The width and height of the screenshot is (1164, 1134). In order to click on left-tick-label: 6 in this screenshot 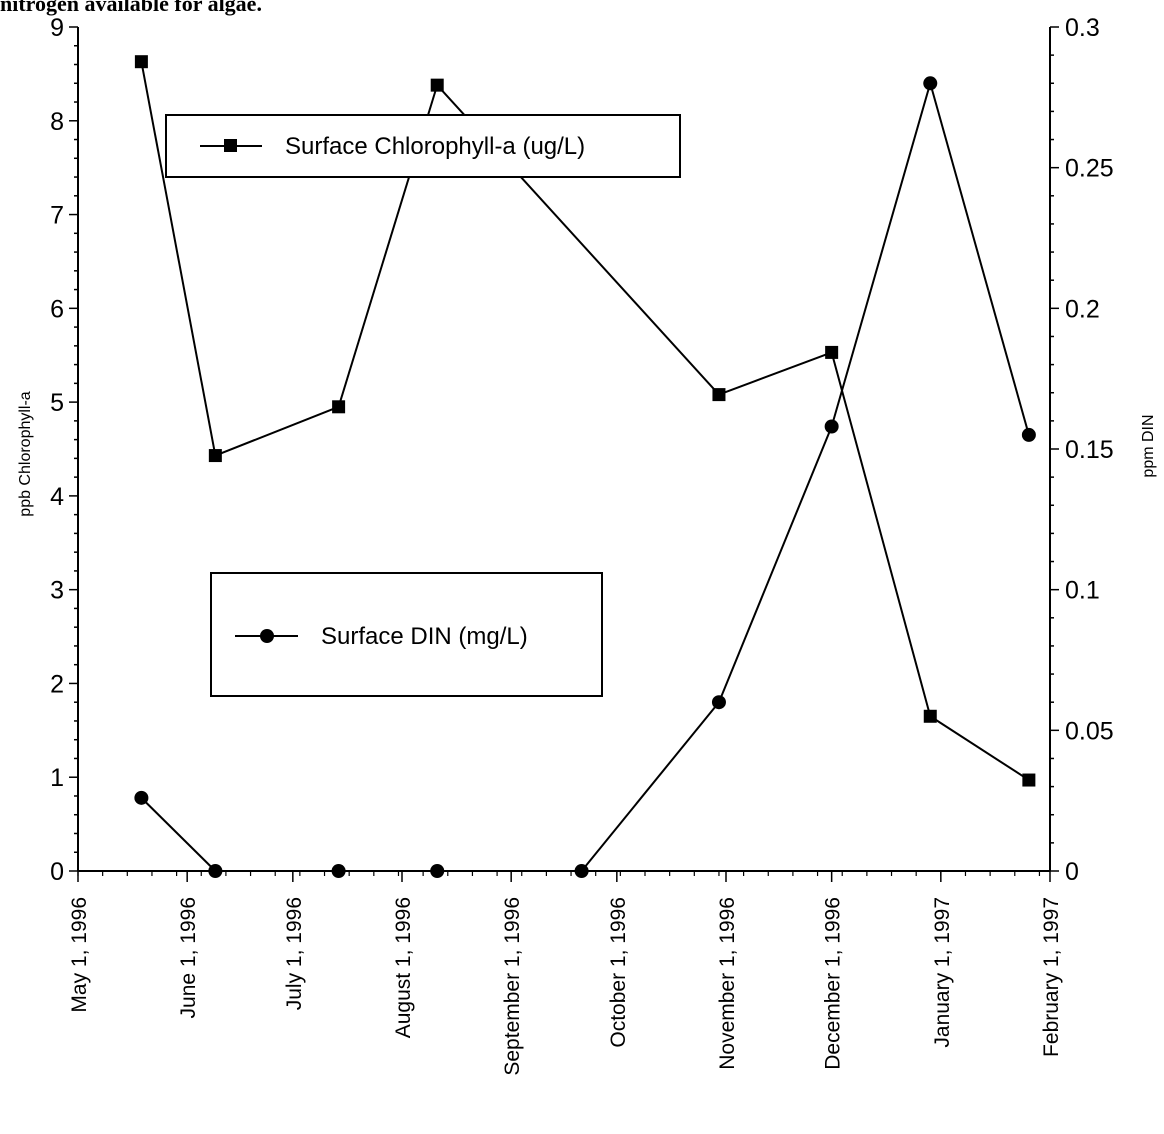, I will do `click(57, 309)`.